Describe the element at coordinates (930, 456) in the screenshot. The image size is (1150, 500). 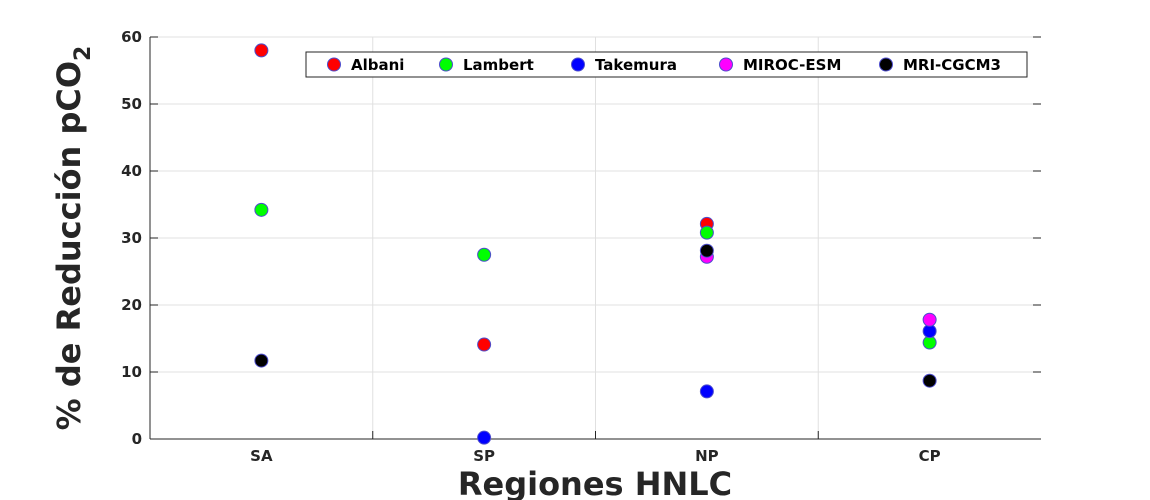
I see `x-tick-label: CP` at that location.